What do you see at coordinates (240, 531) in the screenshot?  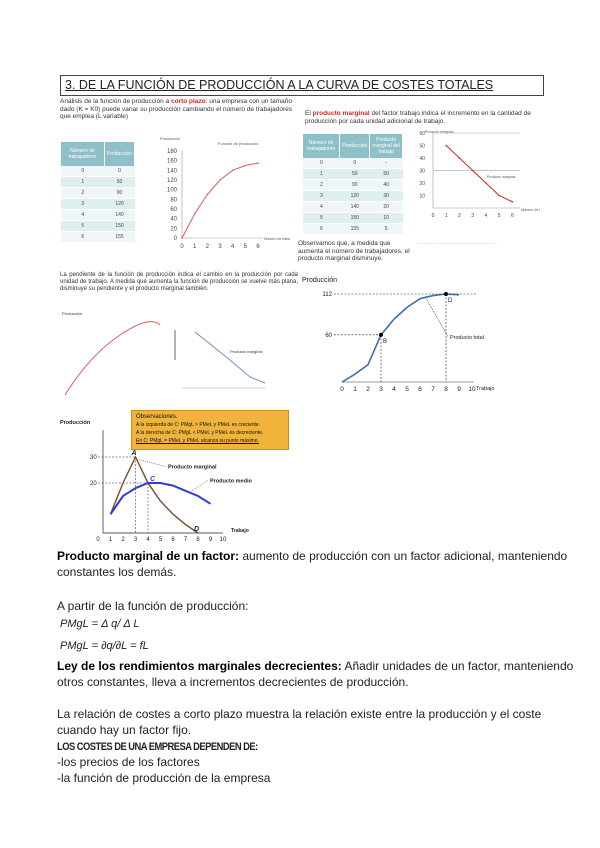 I see `x-axis-label: Trabajo` at bounding box center [240, 531].